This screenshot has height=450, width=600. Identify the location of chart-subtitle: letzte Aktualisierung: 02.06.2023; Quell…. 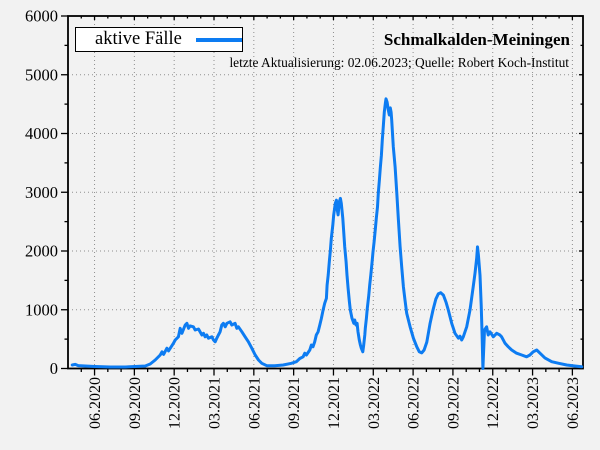
(399, 62).